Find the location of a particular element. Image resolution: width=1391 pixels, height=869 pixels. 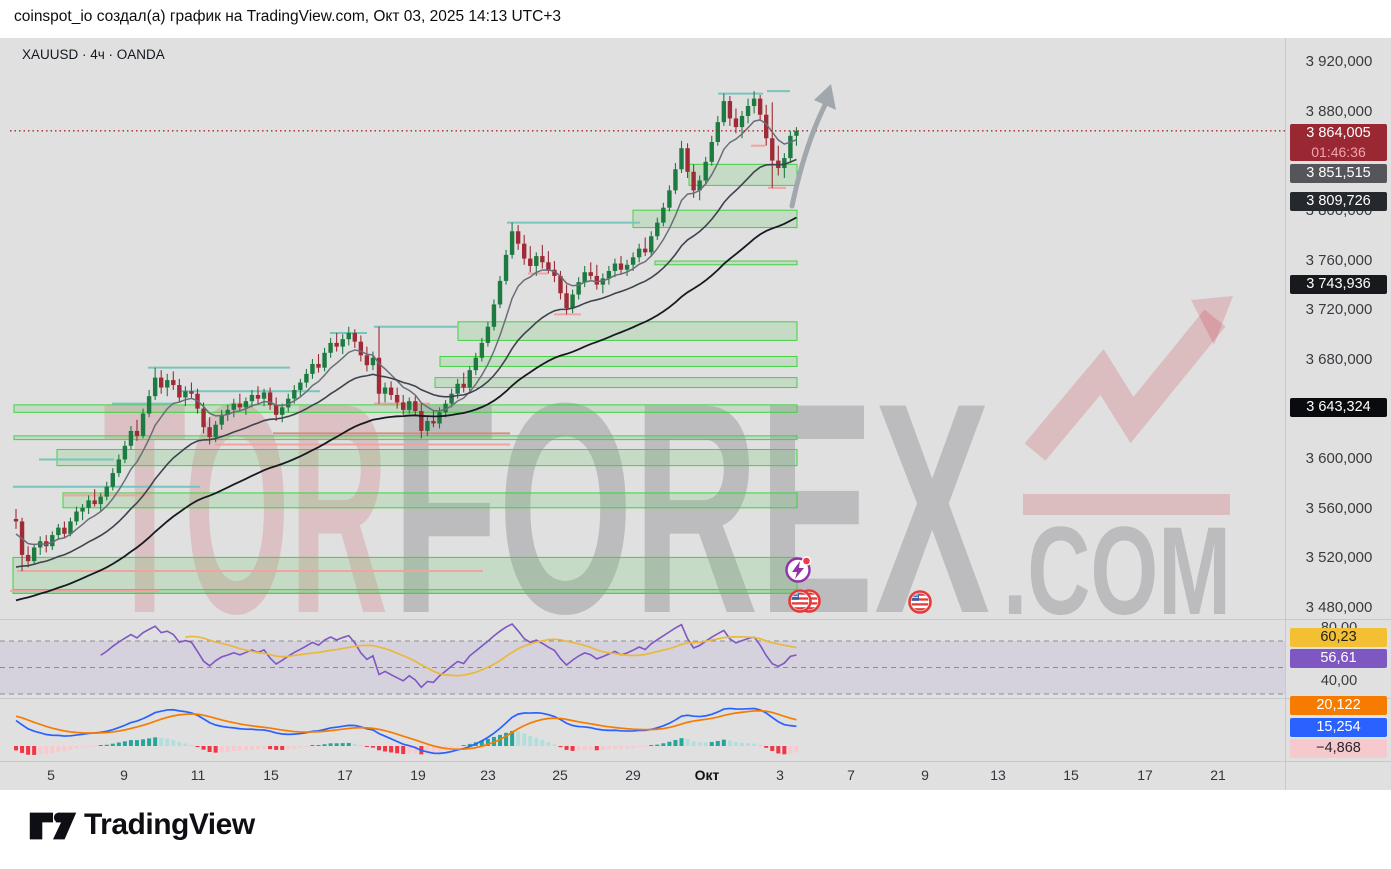

indicator-value-badge: −4,868 is located at coordinates (1338, 748).